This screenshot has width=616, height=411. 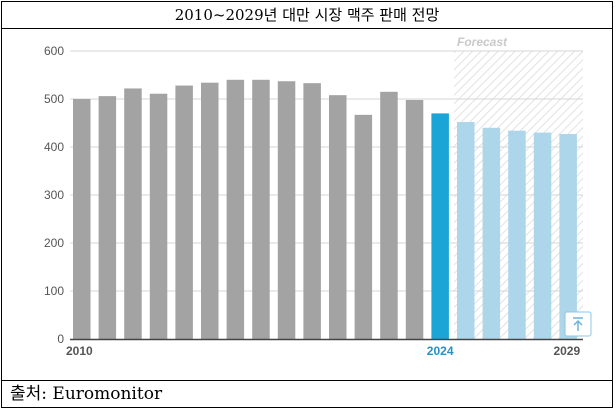 What do you see at coordinates (440, 226) in the screenshot?
I see `bar-2024` at bounding box center [440, 226].